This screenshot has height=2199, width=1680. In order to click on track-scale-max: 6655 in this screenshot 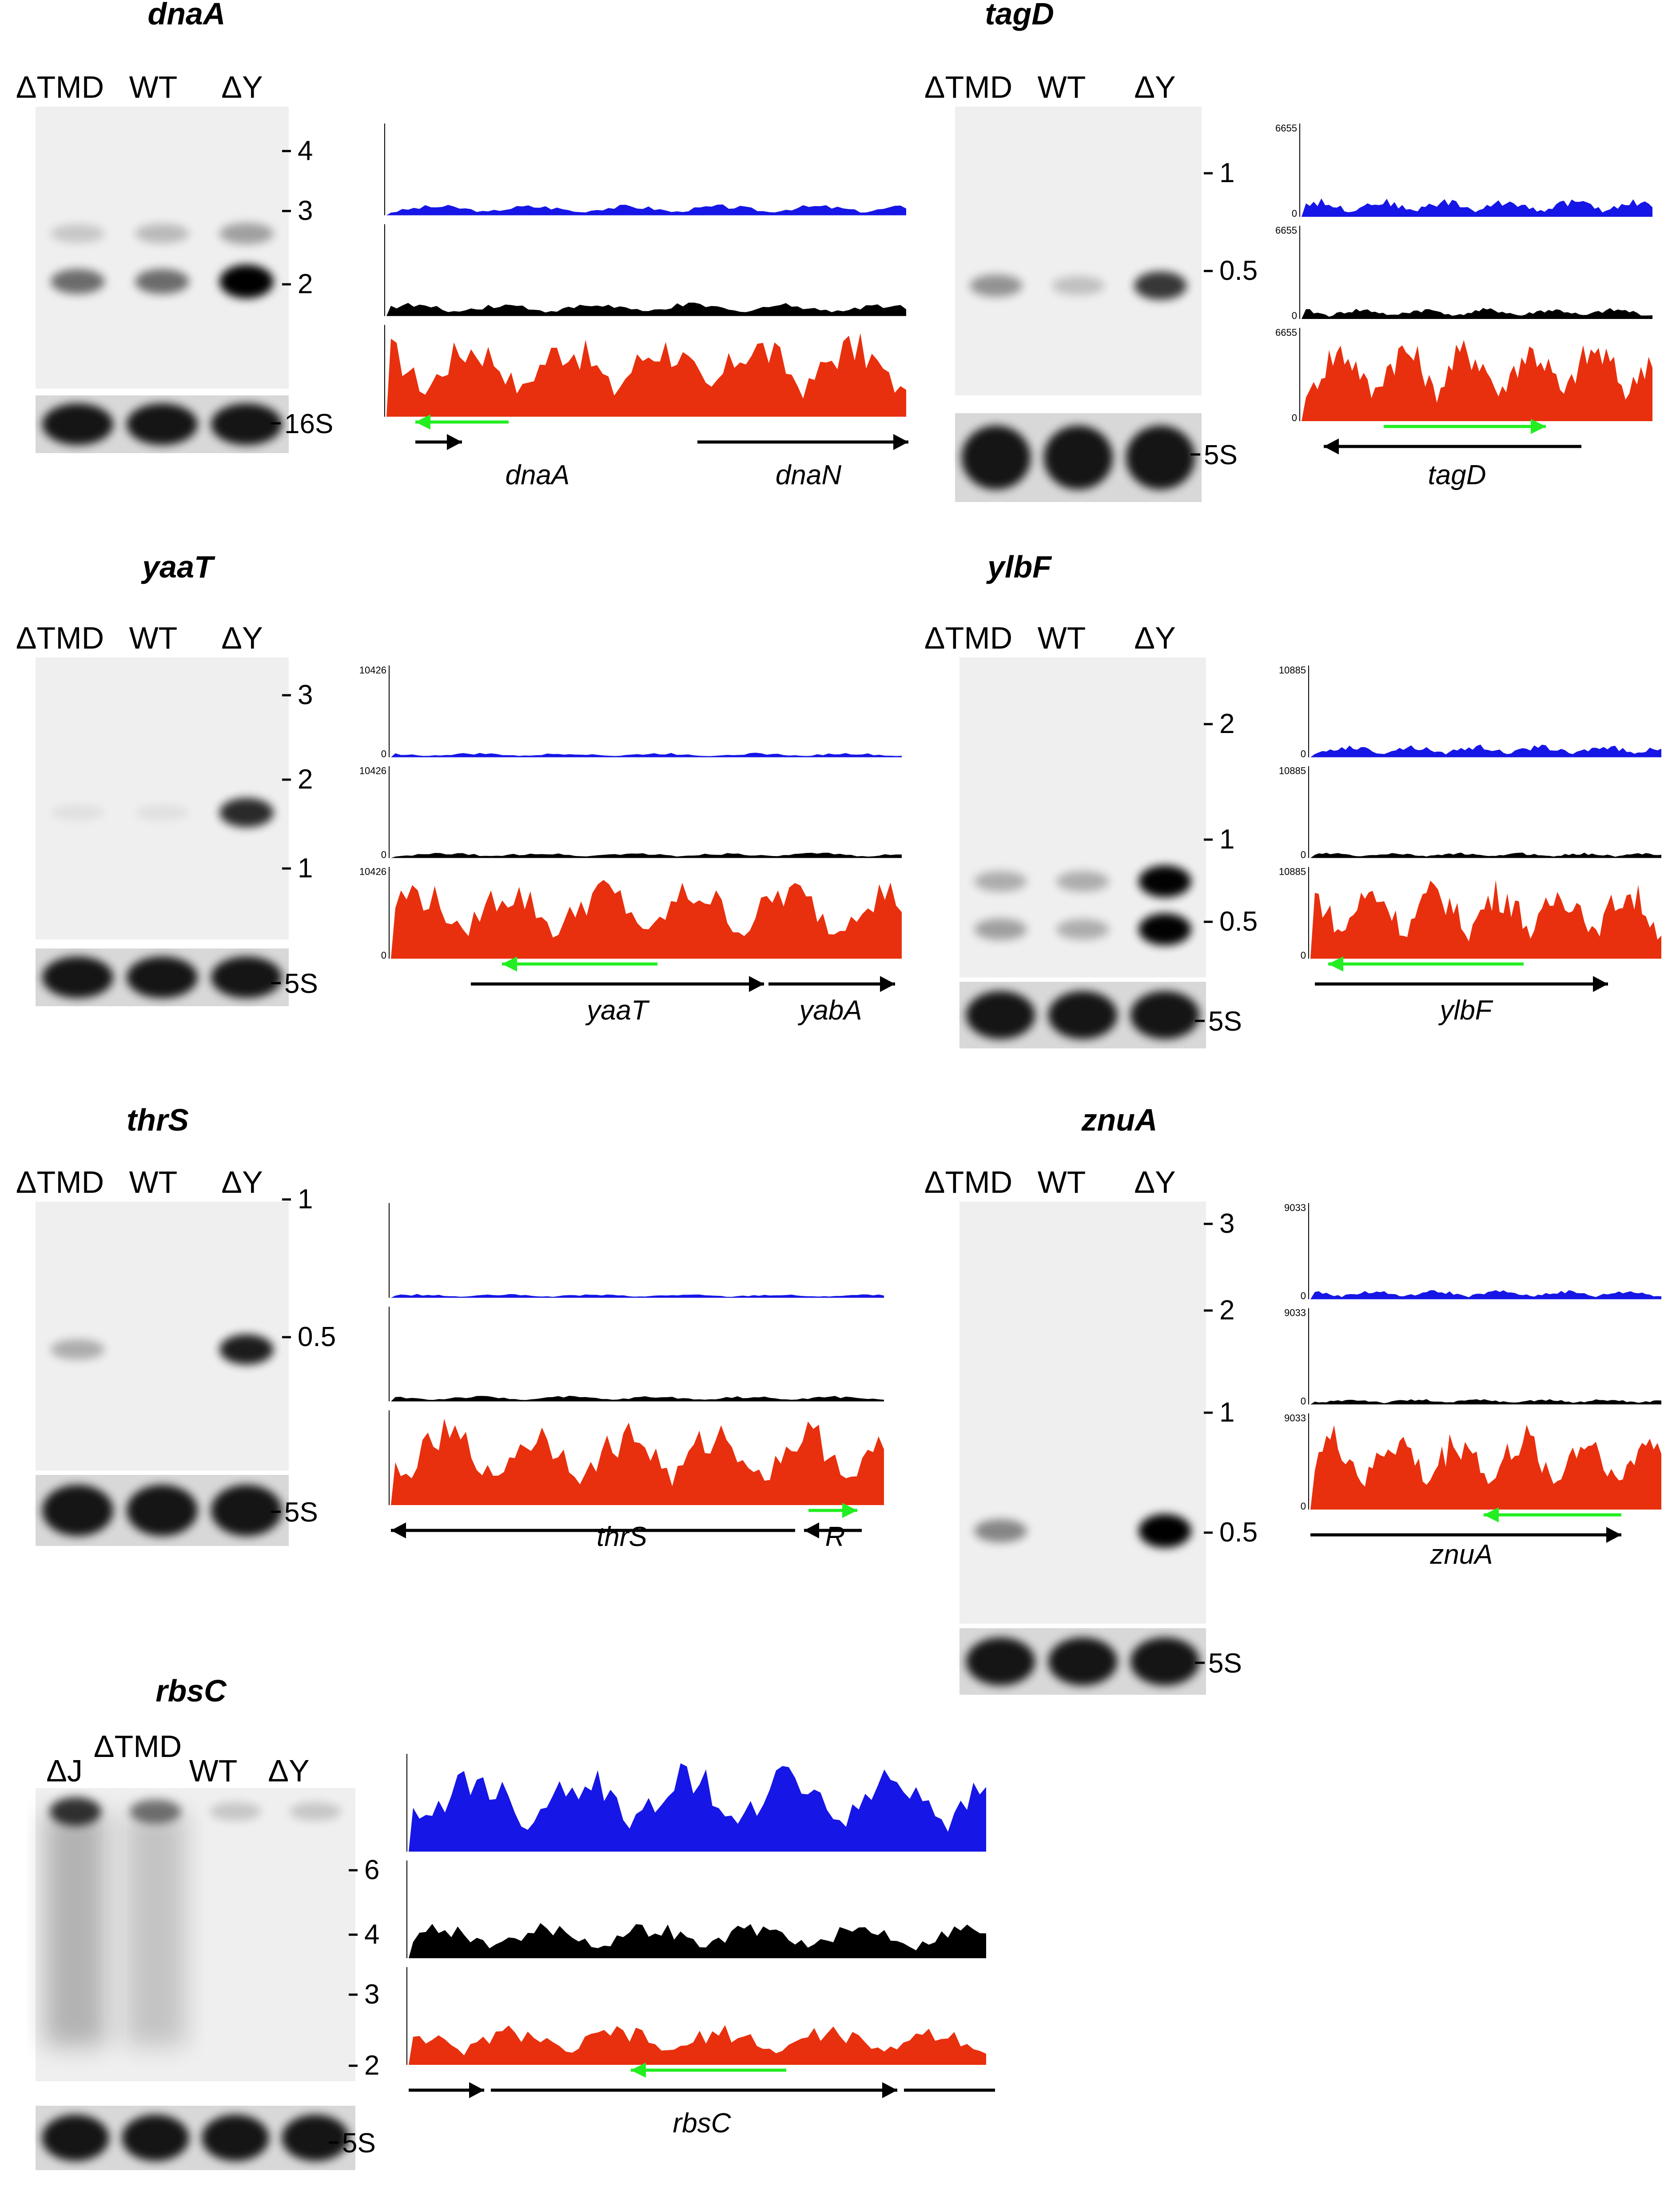, I will do `click(1286, 128)`.